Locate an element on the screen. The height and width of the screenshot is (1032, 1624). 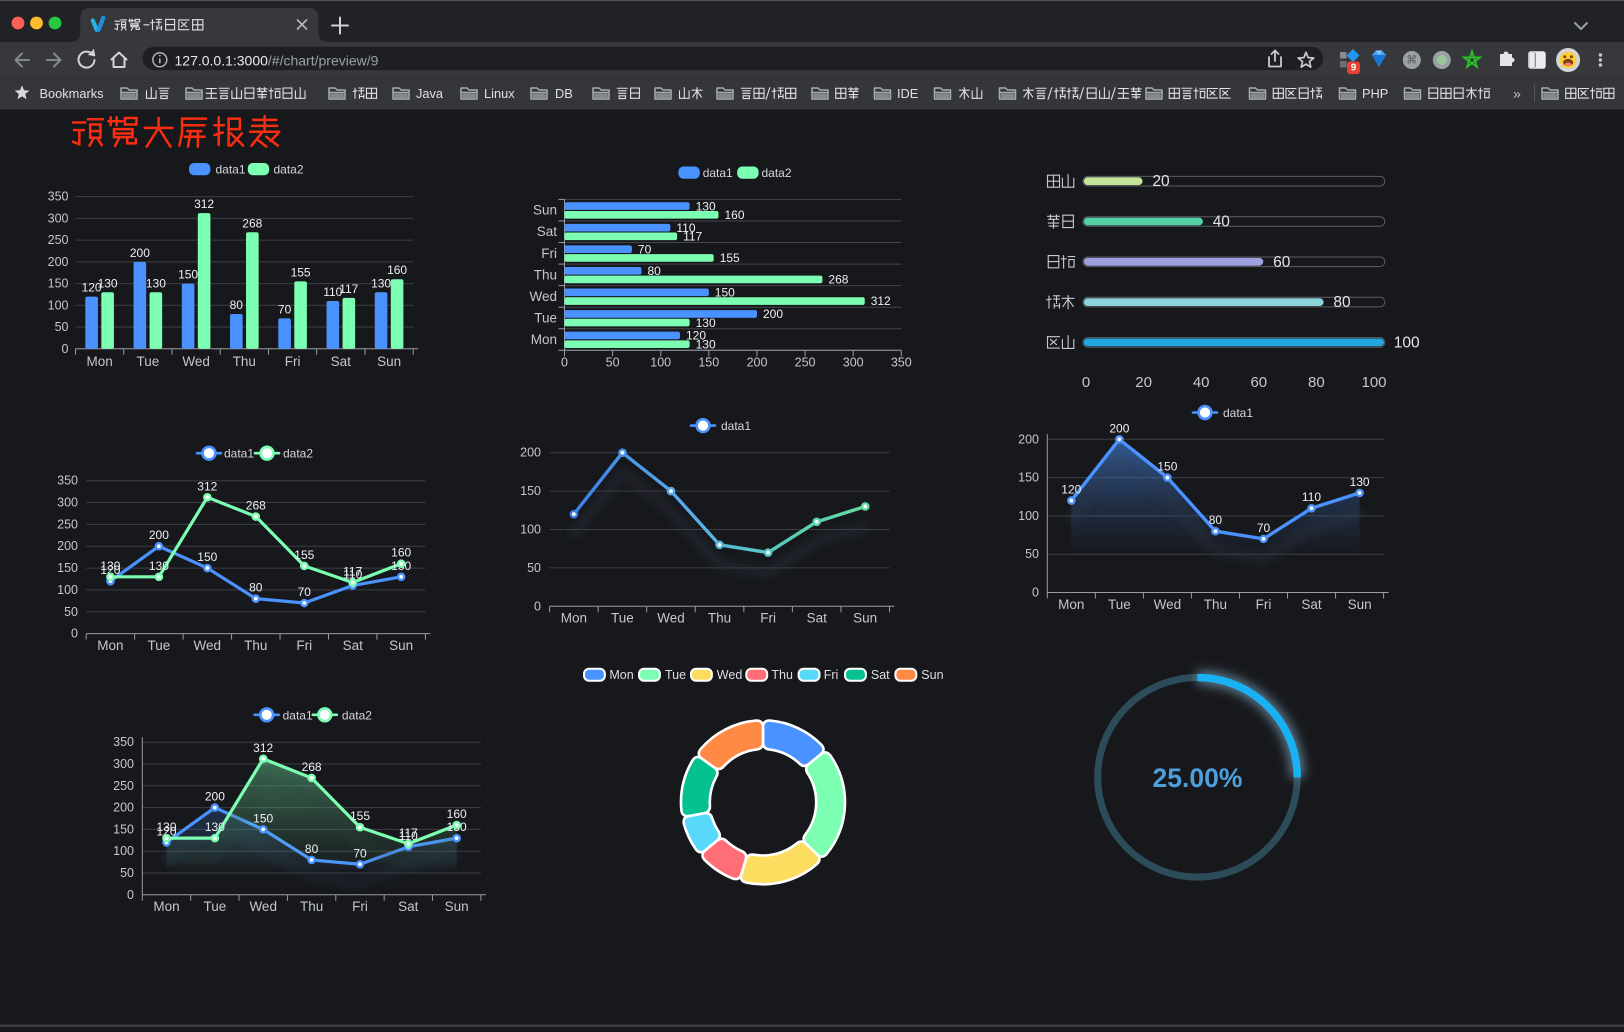
svg-text: 9 is located at coordinates (1354, 68).